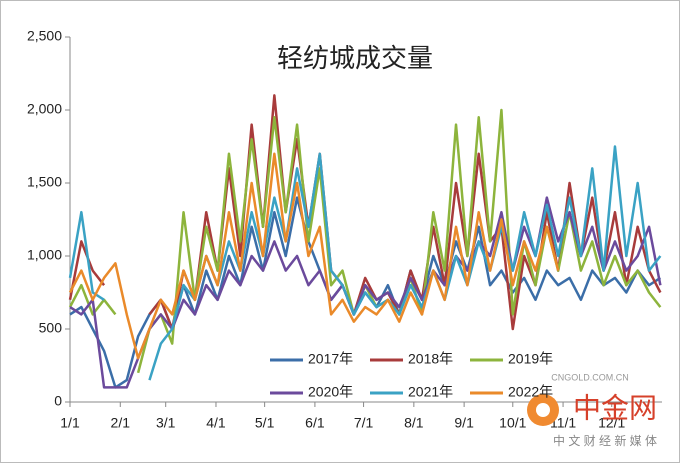  Describe the element at coordinates (430, 359) in the screenshot. I see `legend-label: 2018年` at that location.